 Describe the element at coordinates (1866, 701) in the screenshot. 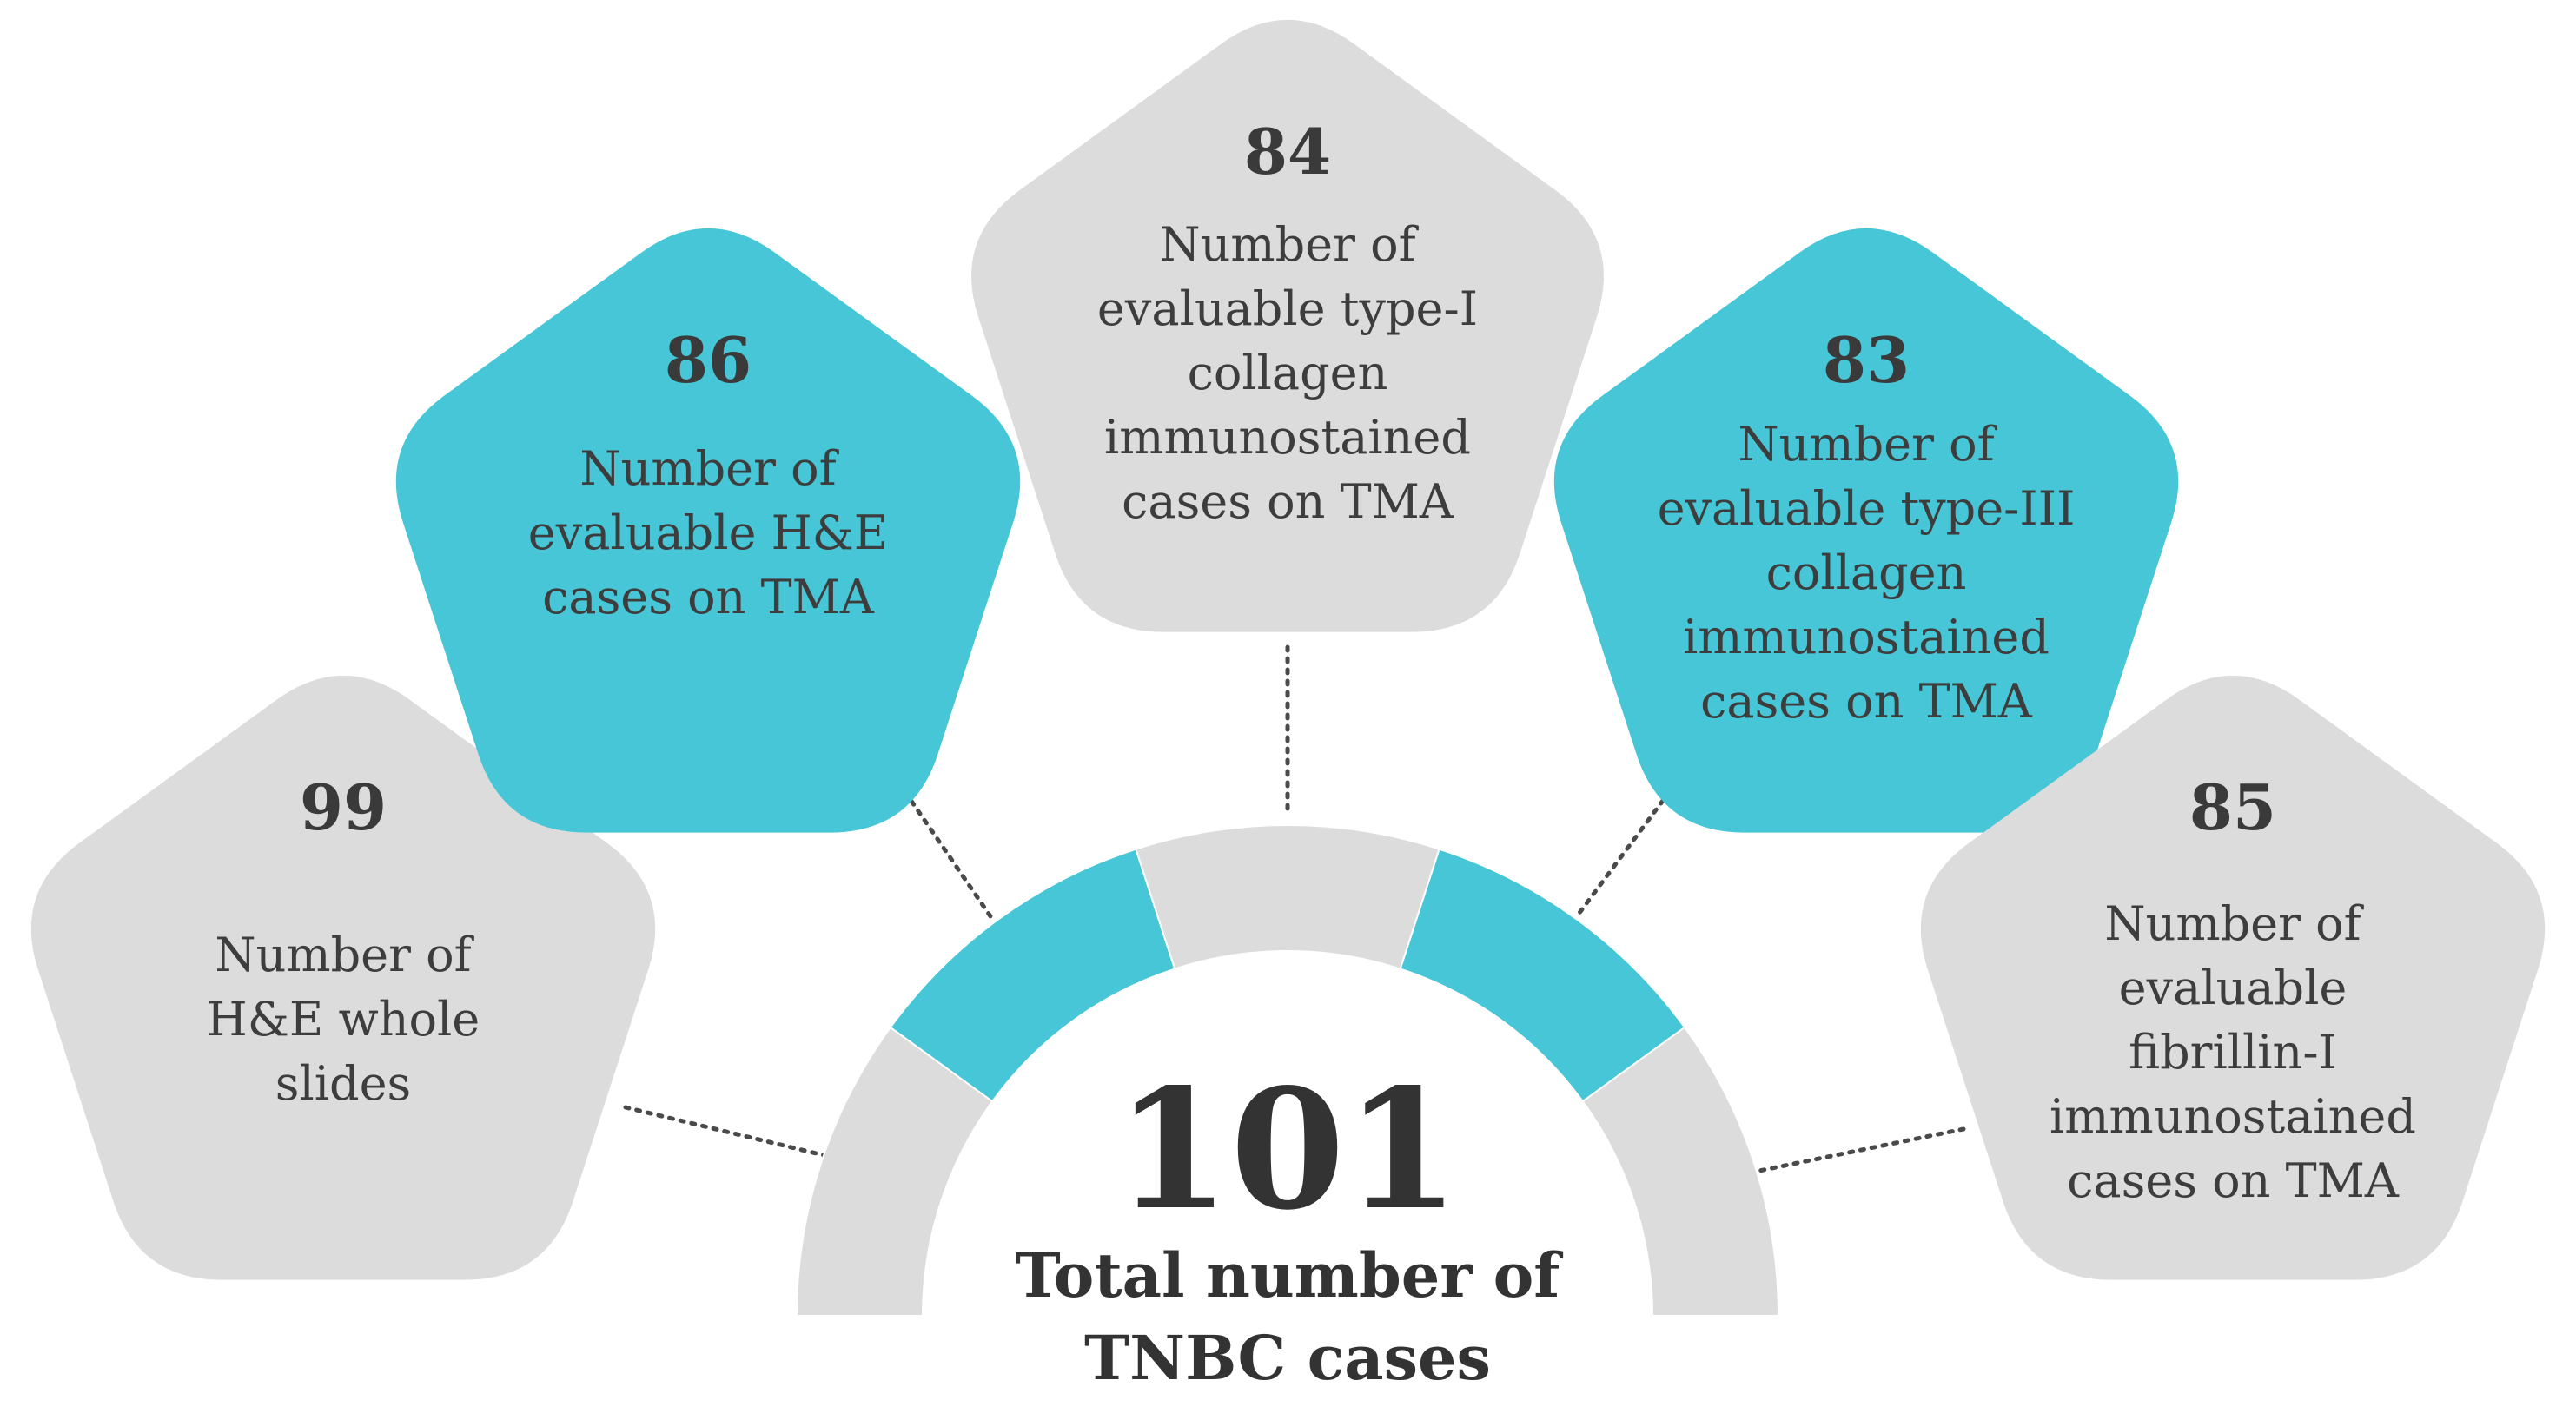

I see `node-type3-collagen-label-line-5: cases on TMA` at that location.